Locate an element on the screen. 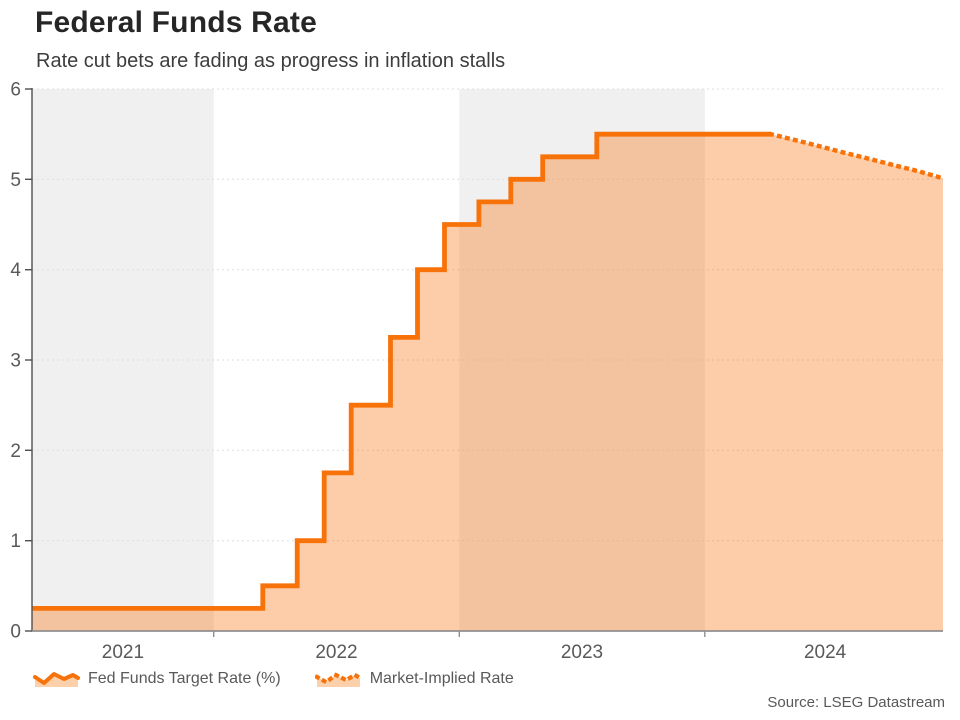 This screenshot has height=720, width=960. x-axis-label: 2023 is located at coordinates (582, 652).